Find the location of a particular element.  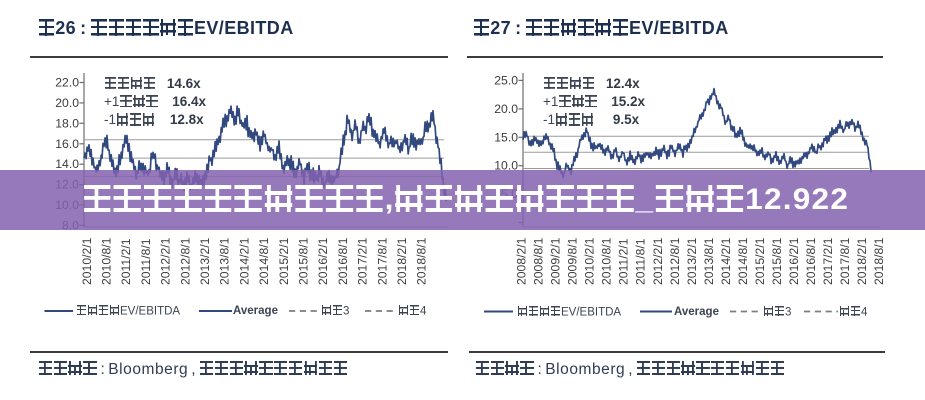

svg-text: 18.0 is located at coordinates (67, 123).